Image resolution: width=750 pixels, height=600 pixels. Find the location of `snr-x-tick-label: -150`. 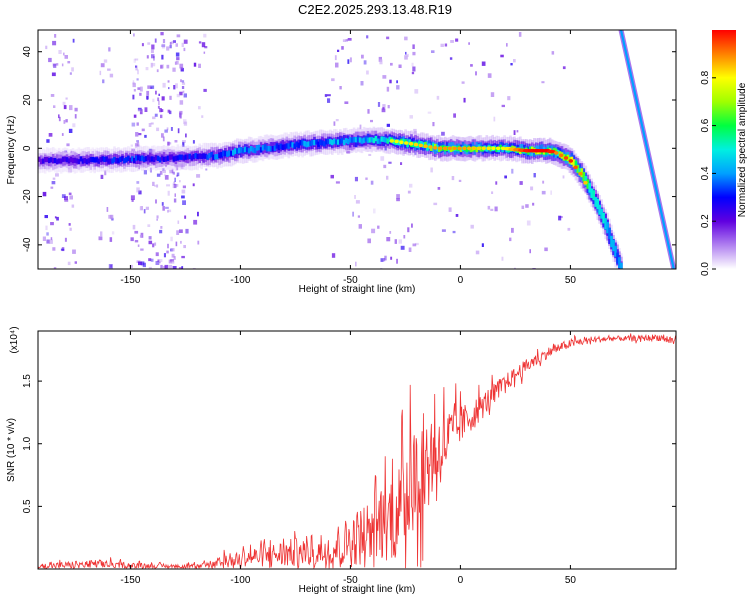

snr-x-tick-label: -150 is located at coordinates (130, 580).